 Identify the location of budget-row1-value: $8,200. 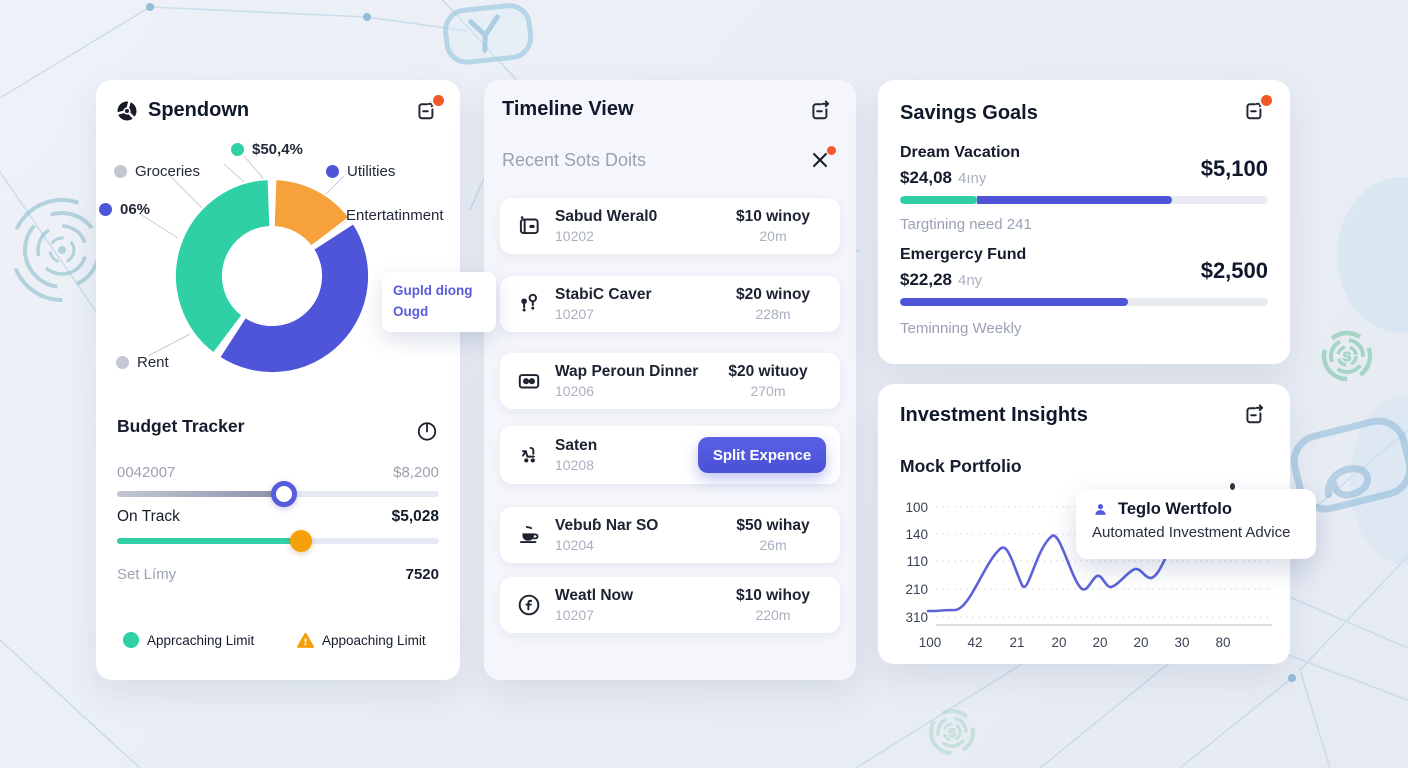
(416, 472).